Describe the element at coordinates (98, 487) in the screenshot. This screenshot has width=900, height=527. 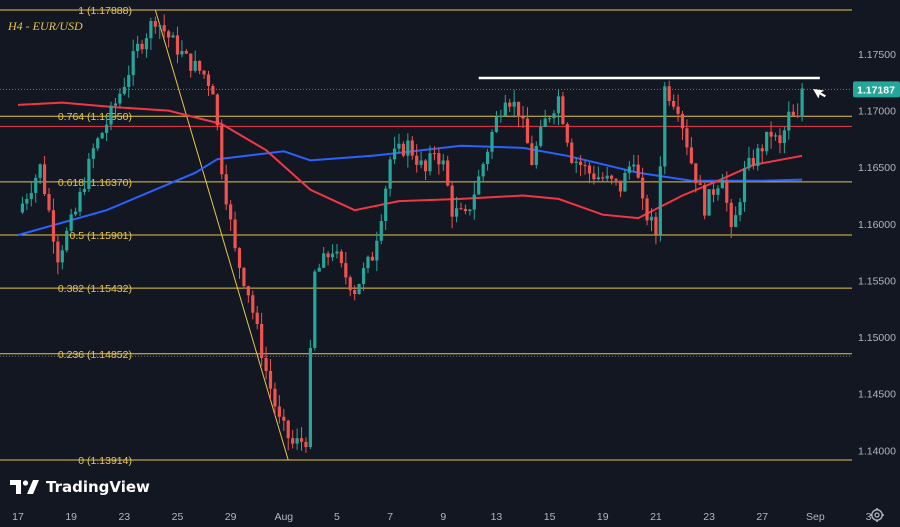
I see `brand-name: TradingView` at that location.